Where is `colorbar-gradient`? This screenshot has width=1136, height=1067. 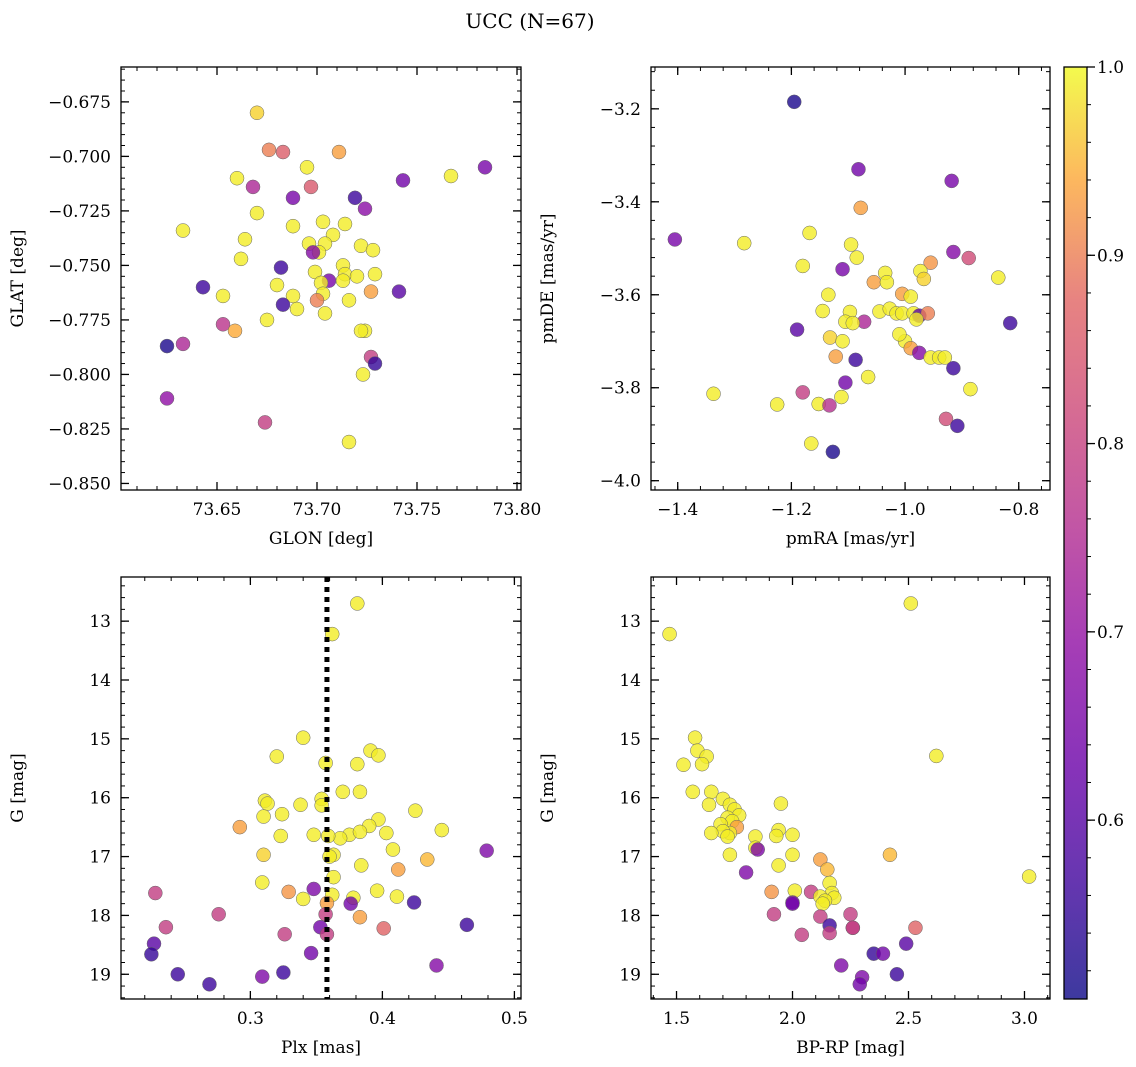
colorbar-gradient is located at coordinates (1075, 533).